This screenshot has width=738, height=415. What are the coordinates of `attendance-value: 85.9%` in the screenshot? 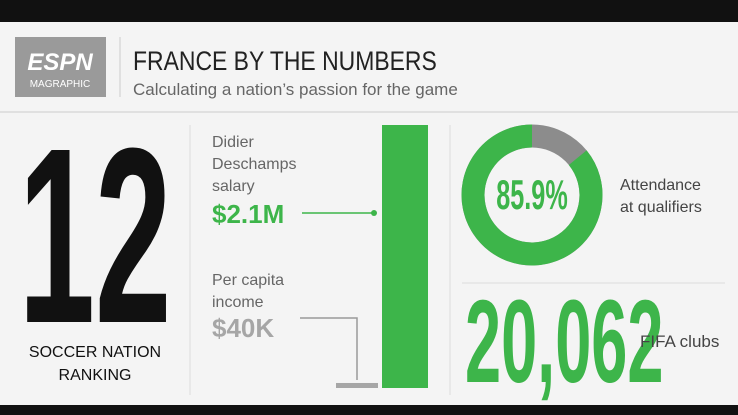 It's located at (531, 196).